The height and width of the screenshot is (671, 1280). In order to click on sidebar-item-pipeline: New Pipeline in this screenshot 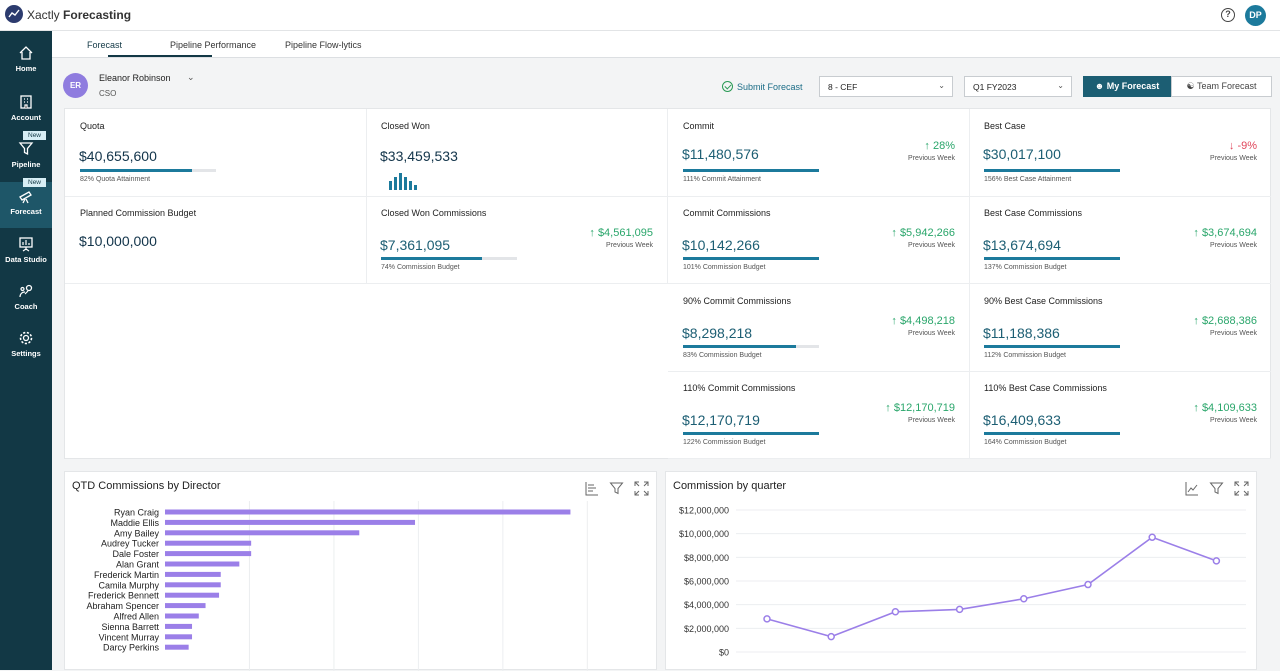, I will do `click(26, 156)`.